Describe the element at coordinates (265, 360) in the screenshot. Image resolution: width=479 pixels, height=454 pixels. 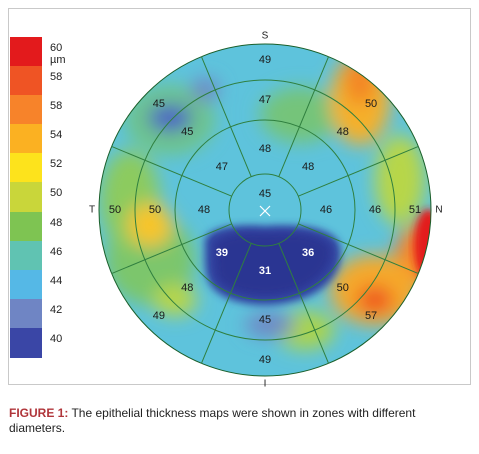
I see `zone-value-ring4-bottom: 49` at that location.